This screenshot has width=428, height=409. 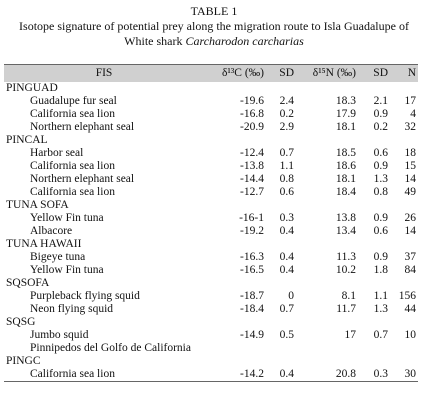 I want to click on header-cell: N, so click(x=411, y=73).